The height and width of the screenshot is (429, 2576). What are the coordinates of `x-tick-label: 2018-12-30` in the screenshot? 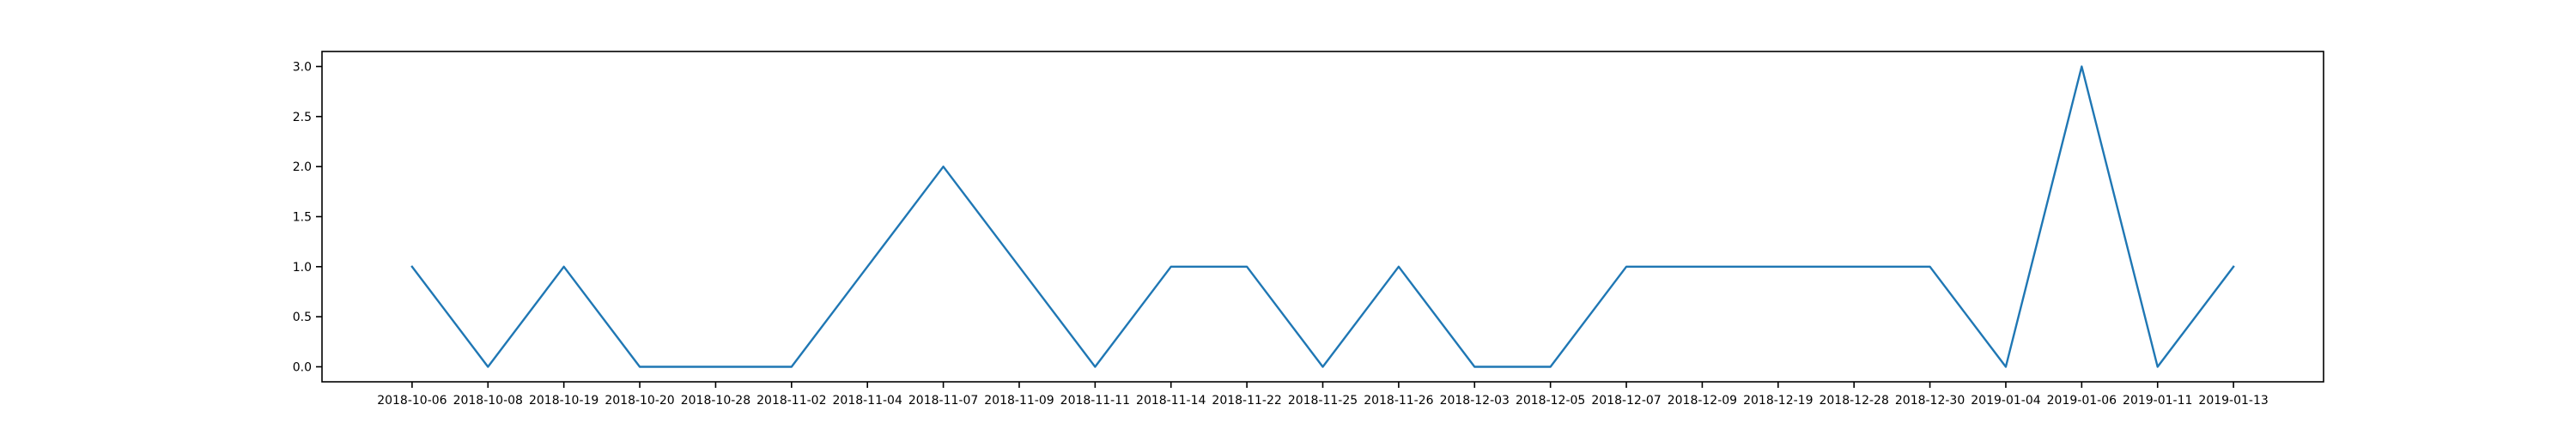 It's located at (1930, 401).